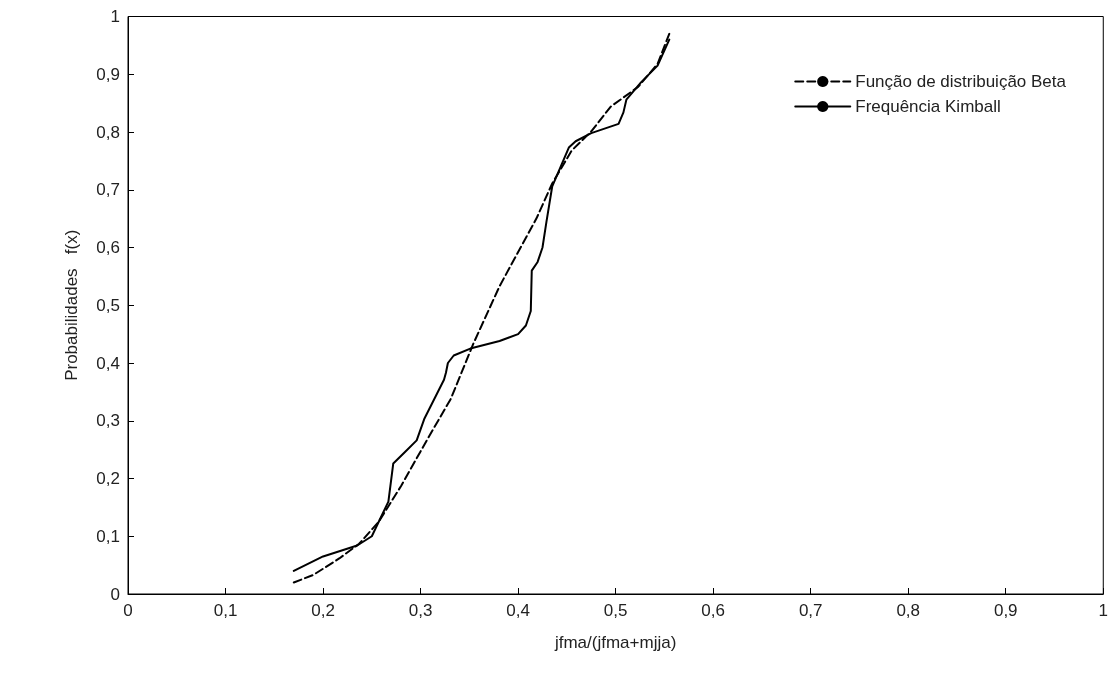 This screenshot has height=699, width=1119. What do you see at coordinates (108, 363) in the screenshot?
I see `y-tick-label: 0,4` at bounding box center [108, 363].